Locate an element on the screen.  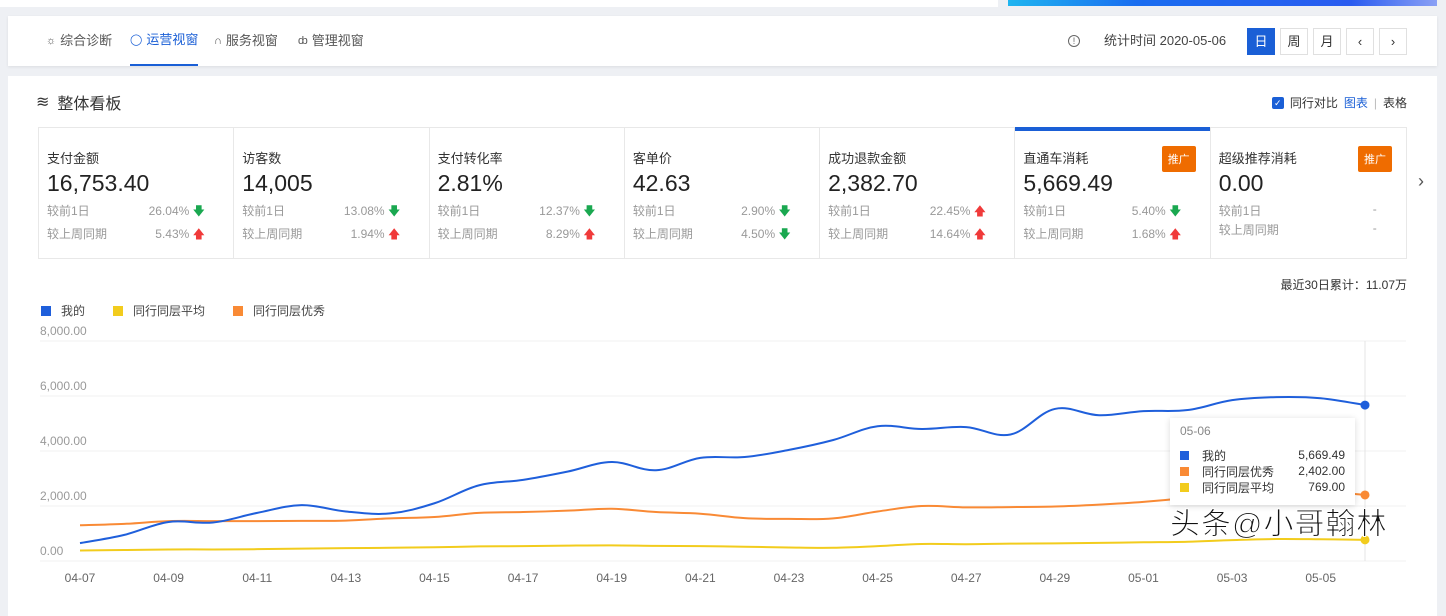
headset-icon: ∩ is located at coordinates (218, 41).